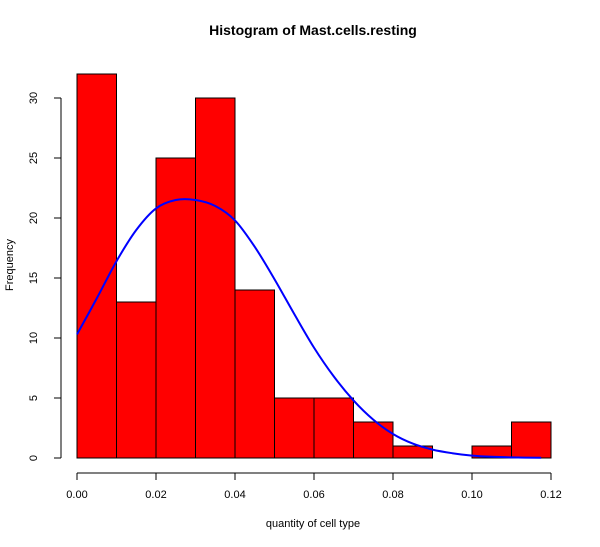  Describe the element at coordinates (10, 265) in the screenshot. I see `y-axis-label: Frequency` at that location.